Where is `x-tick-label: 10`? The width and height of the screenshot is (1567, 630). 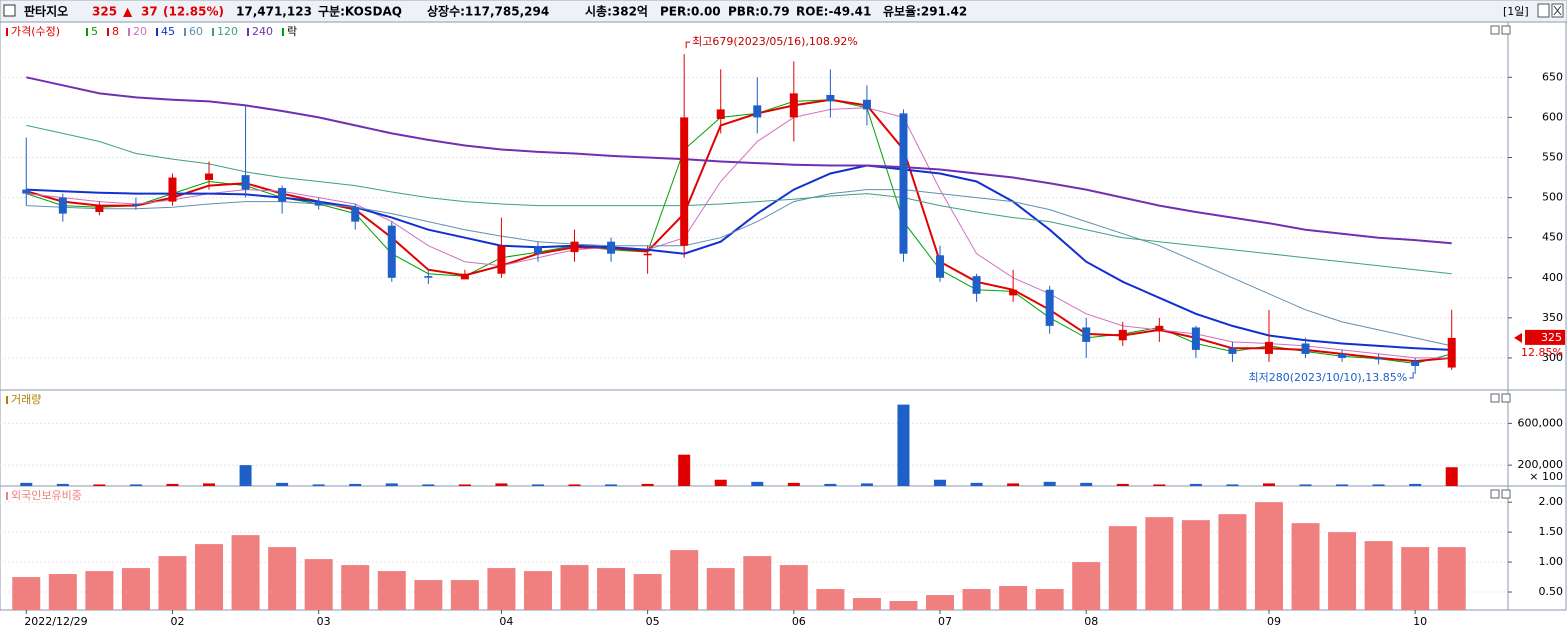
x-tick-label: 10 is located at coordinates (1420, 621).